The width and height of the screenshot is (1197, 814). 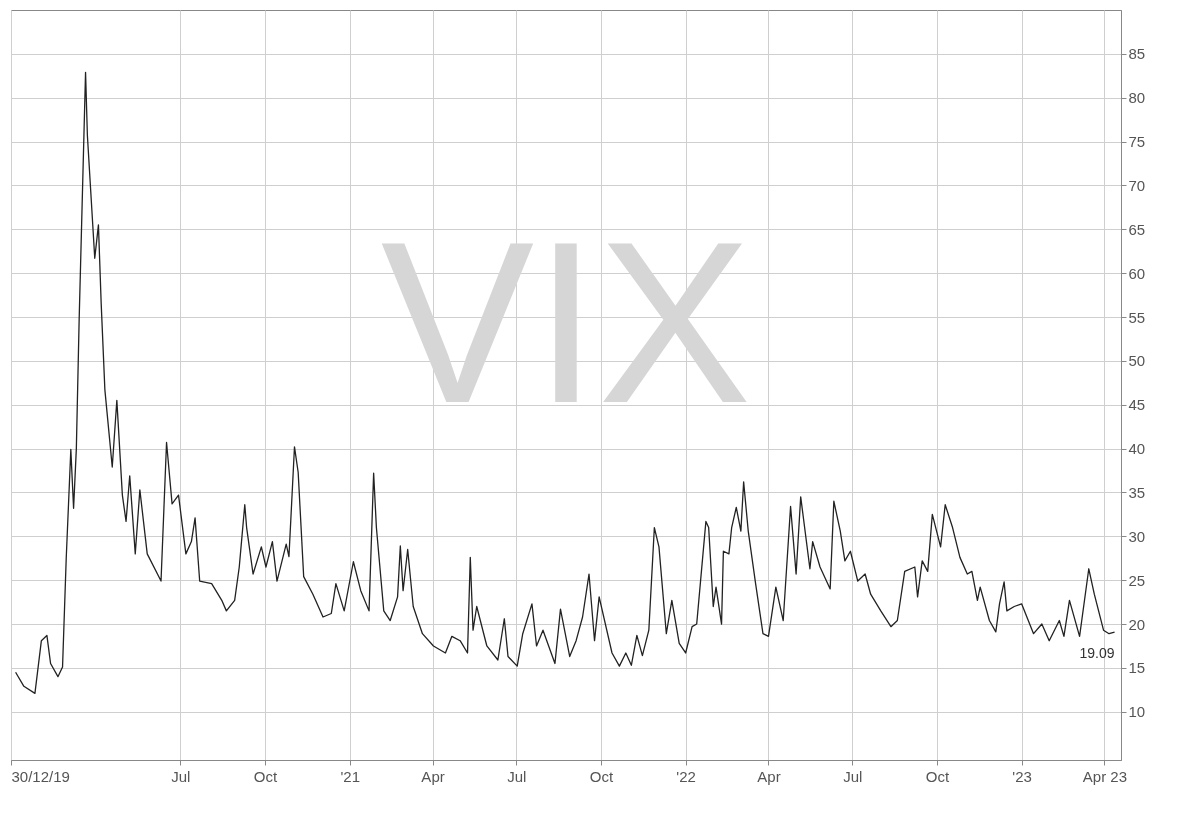 I want to click on x-tick-label: '21, so click(x=350, y=776).